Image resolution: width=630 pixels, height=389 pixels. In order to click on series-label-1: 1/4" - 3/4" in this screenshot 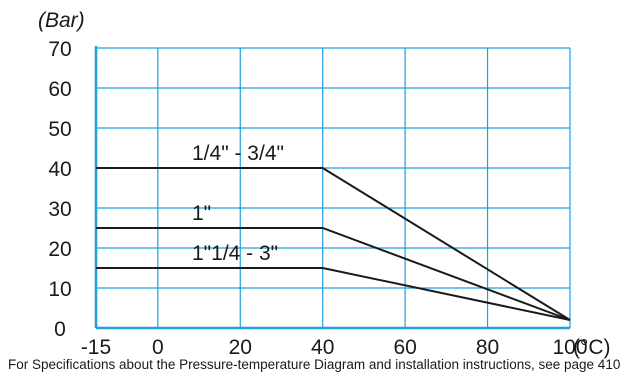, I will do `click(238, 153)`.